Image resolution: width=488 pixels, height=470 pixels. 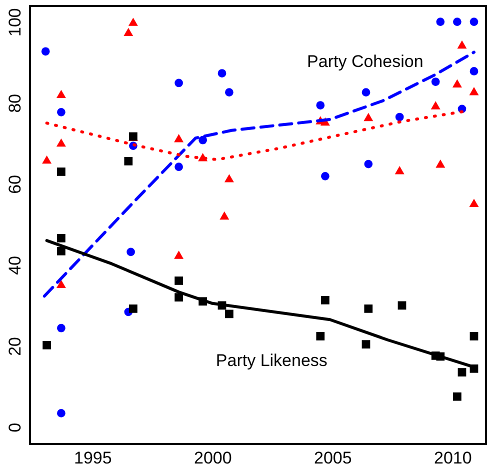 What do you see at coordinates (333, 458) in the screenshot?
I see `x-tick-label: 2005` at bounding box center [333, 458].